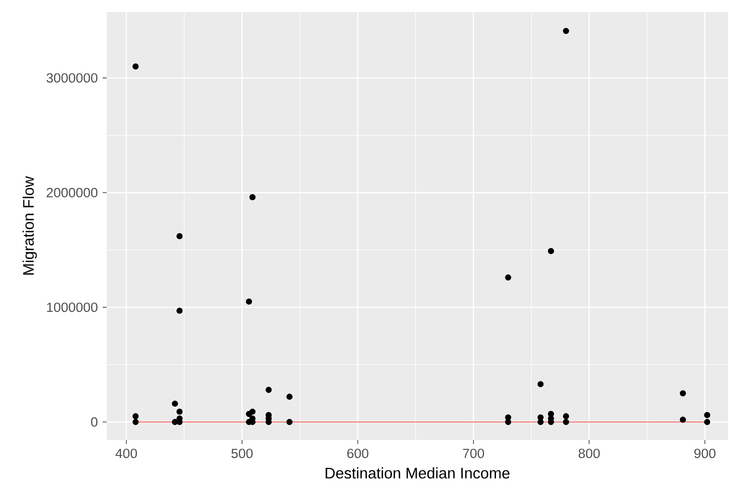 The height and width of the screenshot is (493, 729). Describe the element at coordinates (357, 453) in the screenshot. I see `x-tick-label: 600` at that location.